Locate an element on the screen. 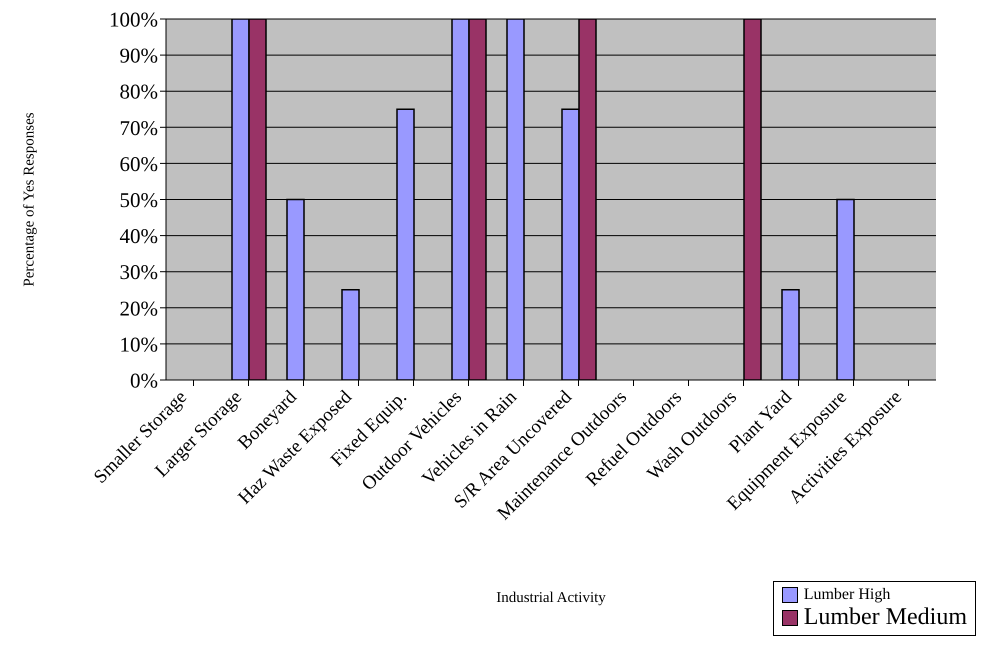 This screenshot has width=992, height=648. y-tick-label: 30% is located at coordinates (139, 272).